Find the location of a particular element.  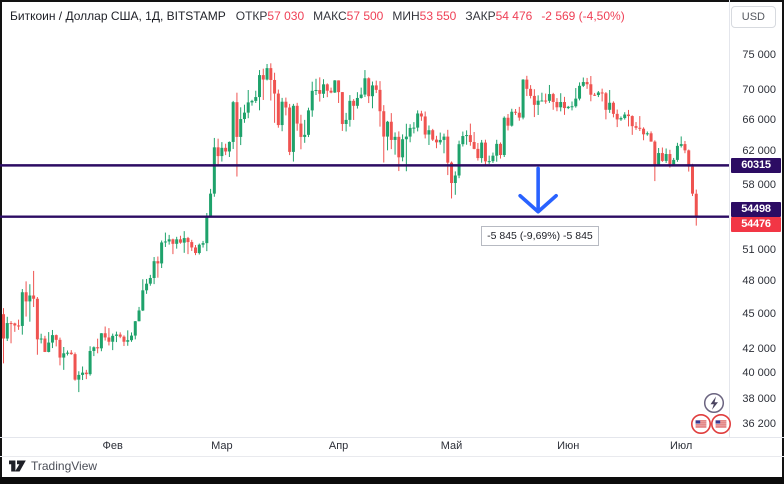

level-price-badge: 54498 is located at coordinates (756, 209).